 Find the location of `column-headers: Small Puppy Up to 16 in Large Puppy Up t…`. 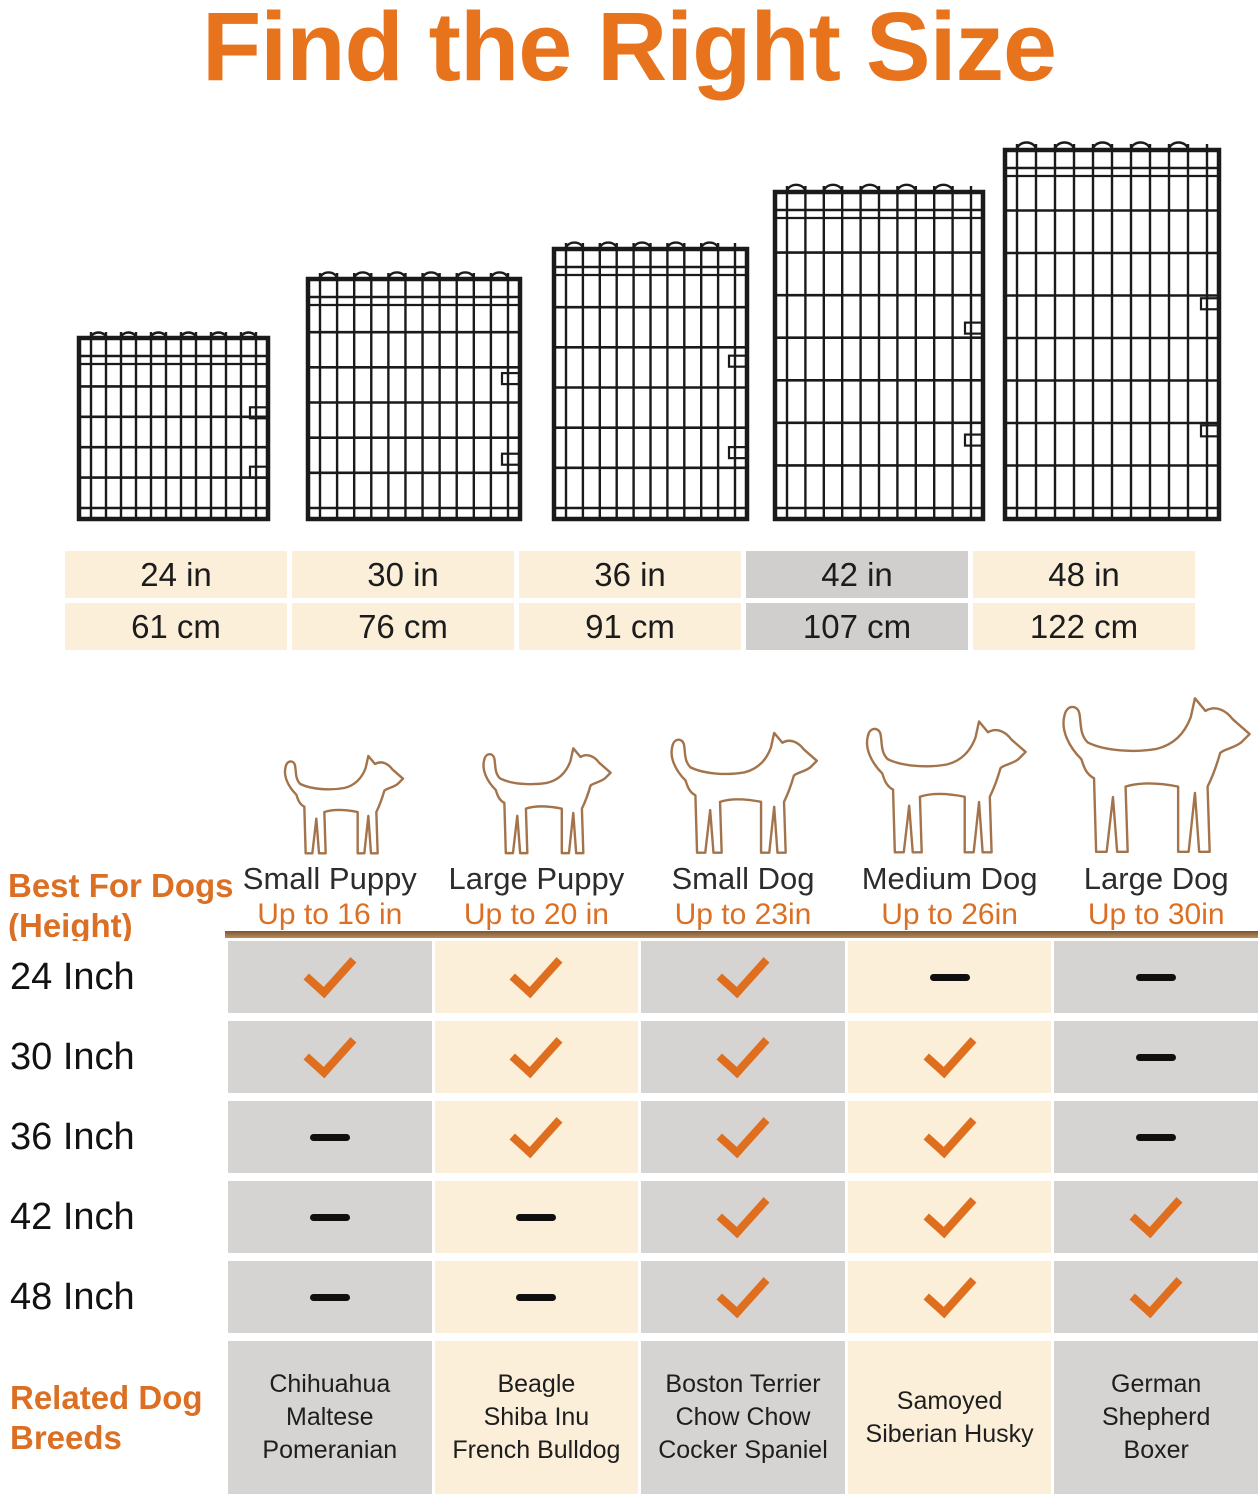

column-headers: Small Puppy Up to 16 in Large Puppy Up t… is located at coordinates (743, 896).